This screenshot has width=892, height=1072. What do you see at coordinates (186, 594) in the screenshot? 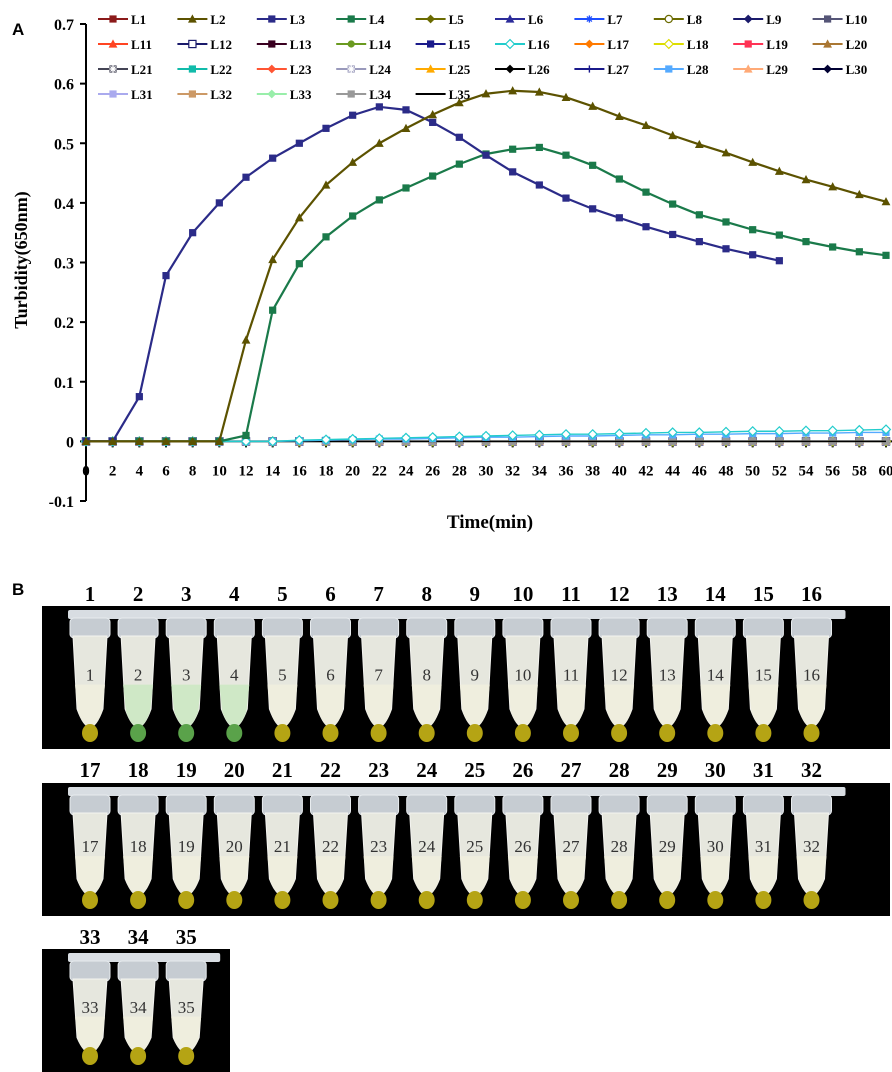
I see `tube-number-label: 3` at bounding box center [186, 594].